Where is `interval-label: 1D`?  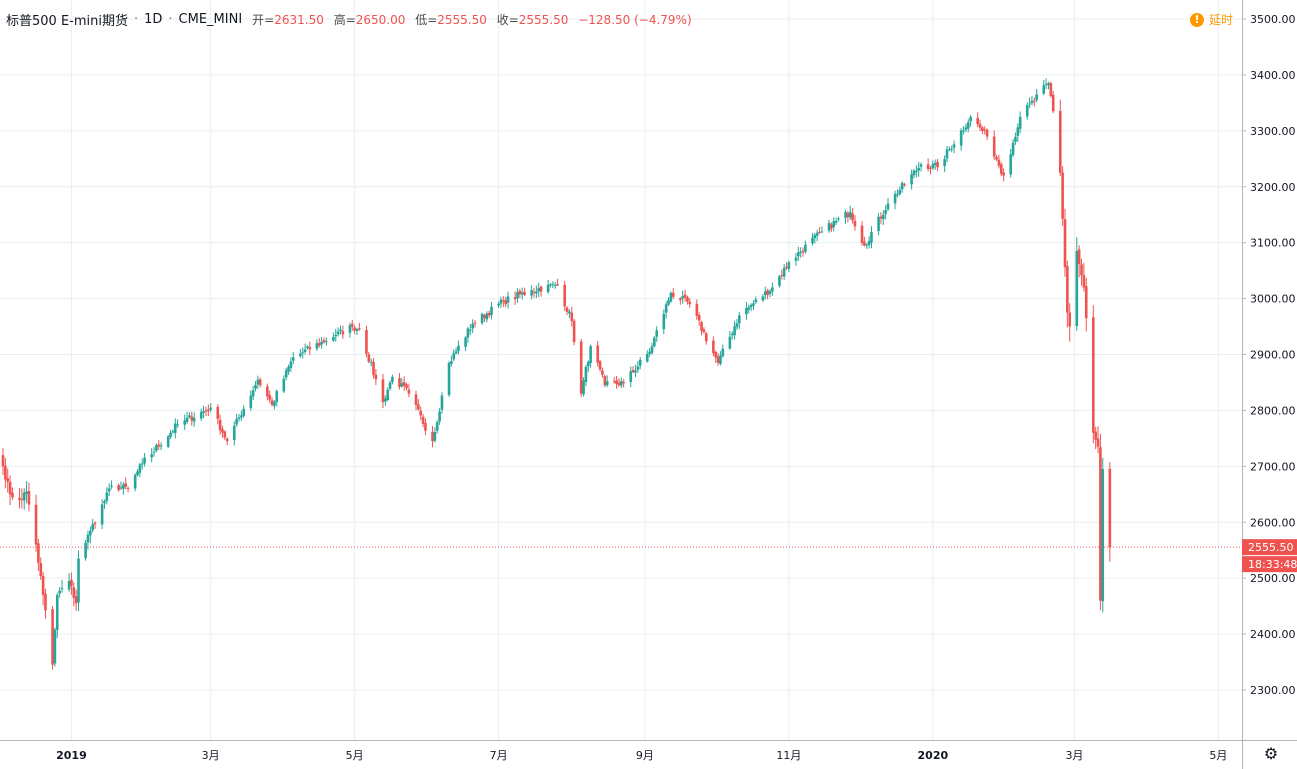 interval-label: 1D is located at coordinates (153, 19).